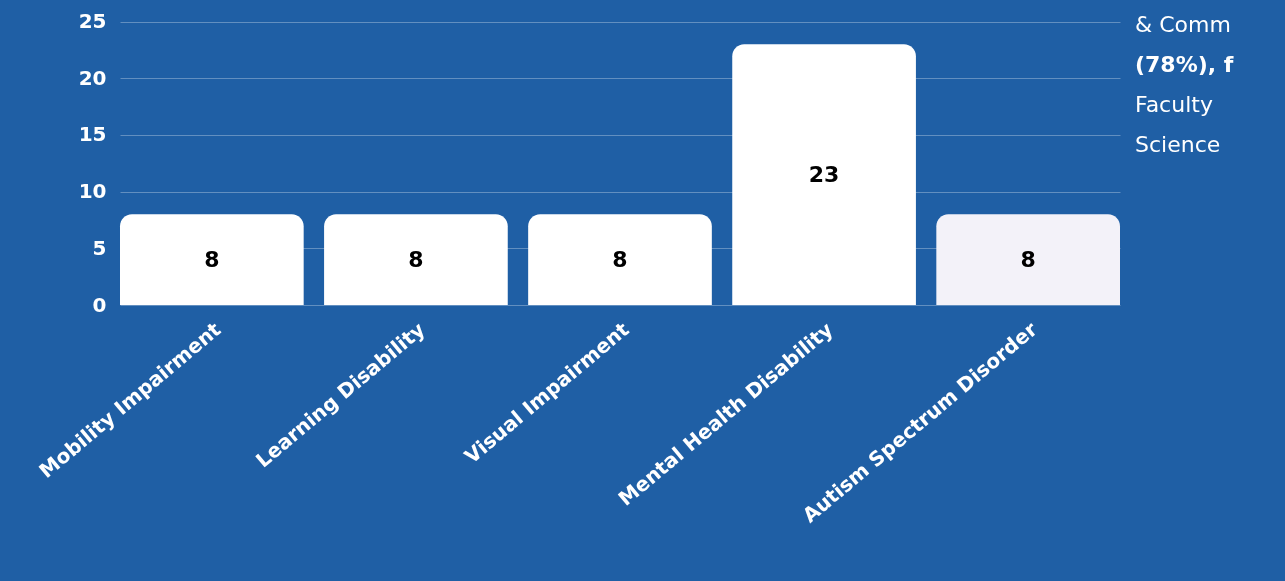 The width and height of the screenshot is (1285, 581). What do you see at coordinates (1174, 104) in the screenshot?
I see `text: Faculty` at bounding box center [1174, 104].